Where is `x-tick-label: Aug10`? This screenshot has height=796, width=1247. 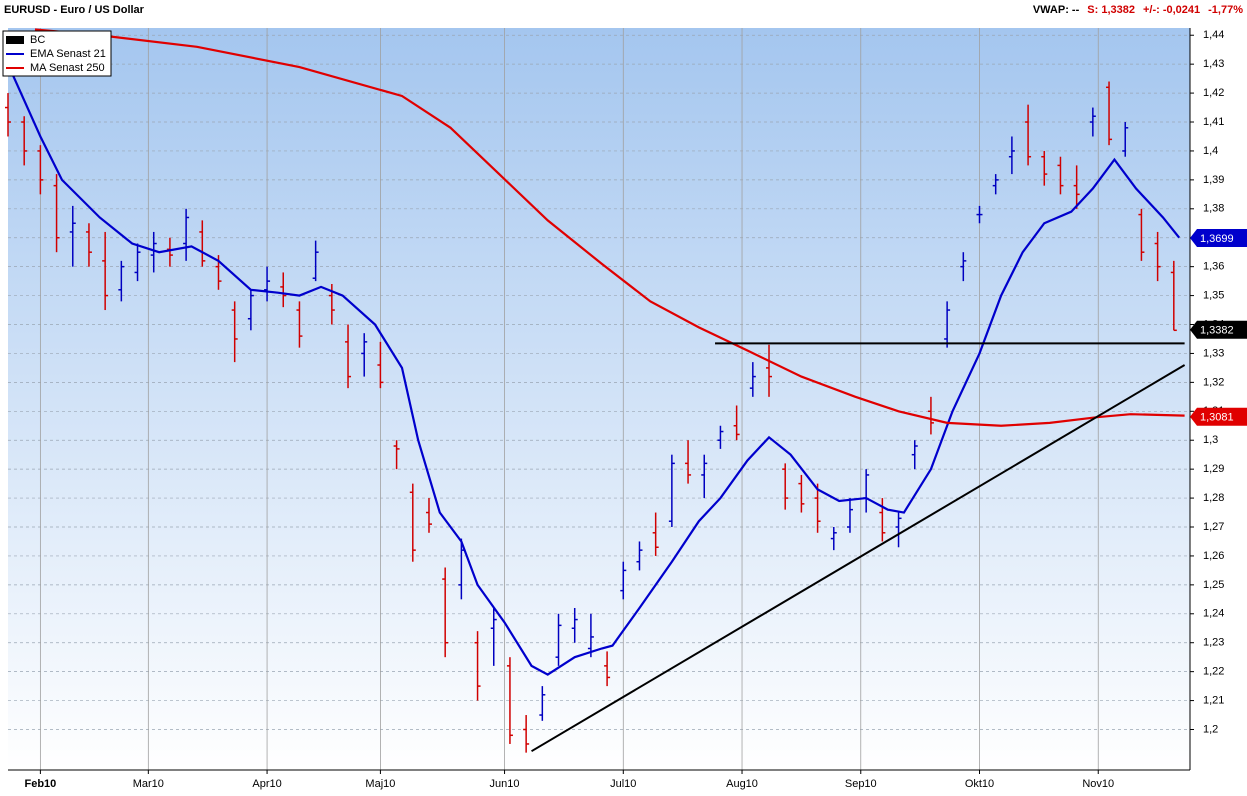
x-tick-label: Aug10 is located at coordinates (742, 784).